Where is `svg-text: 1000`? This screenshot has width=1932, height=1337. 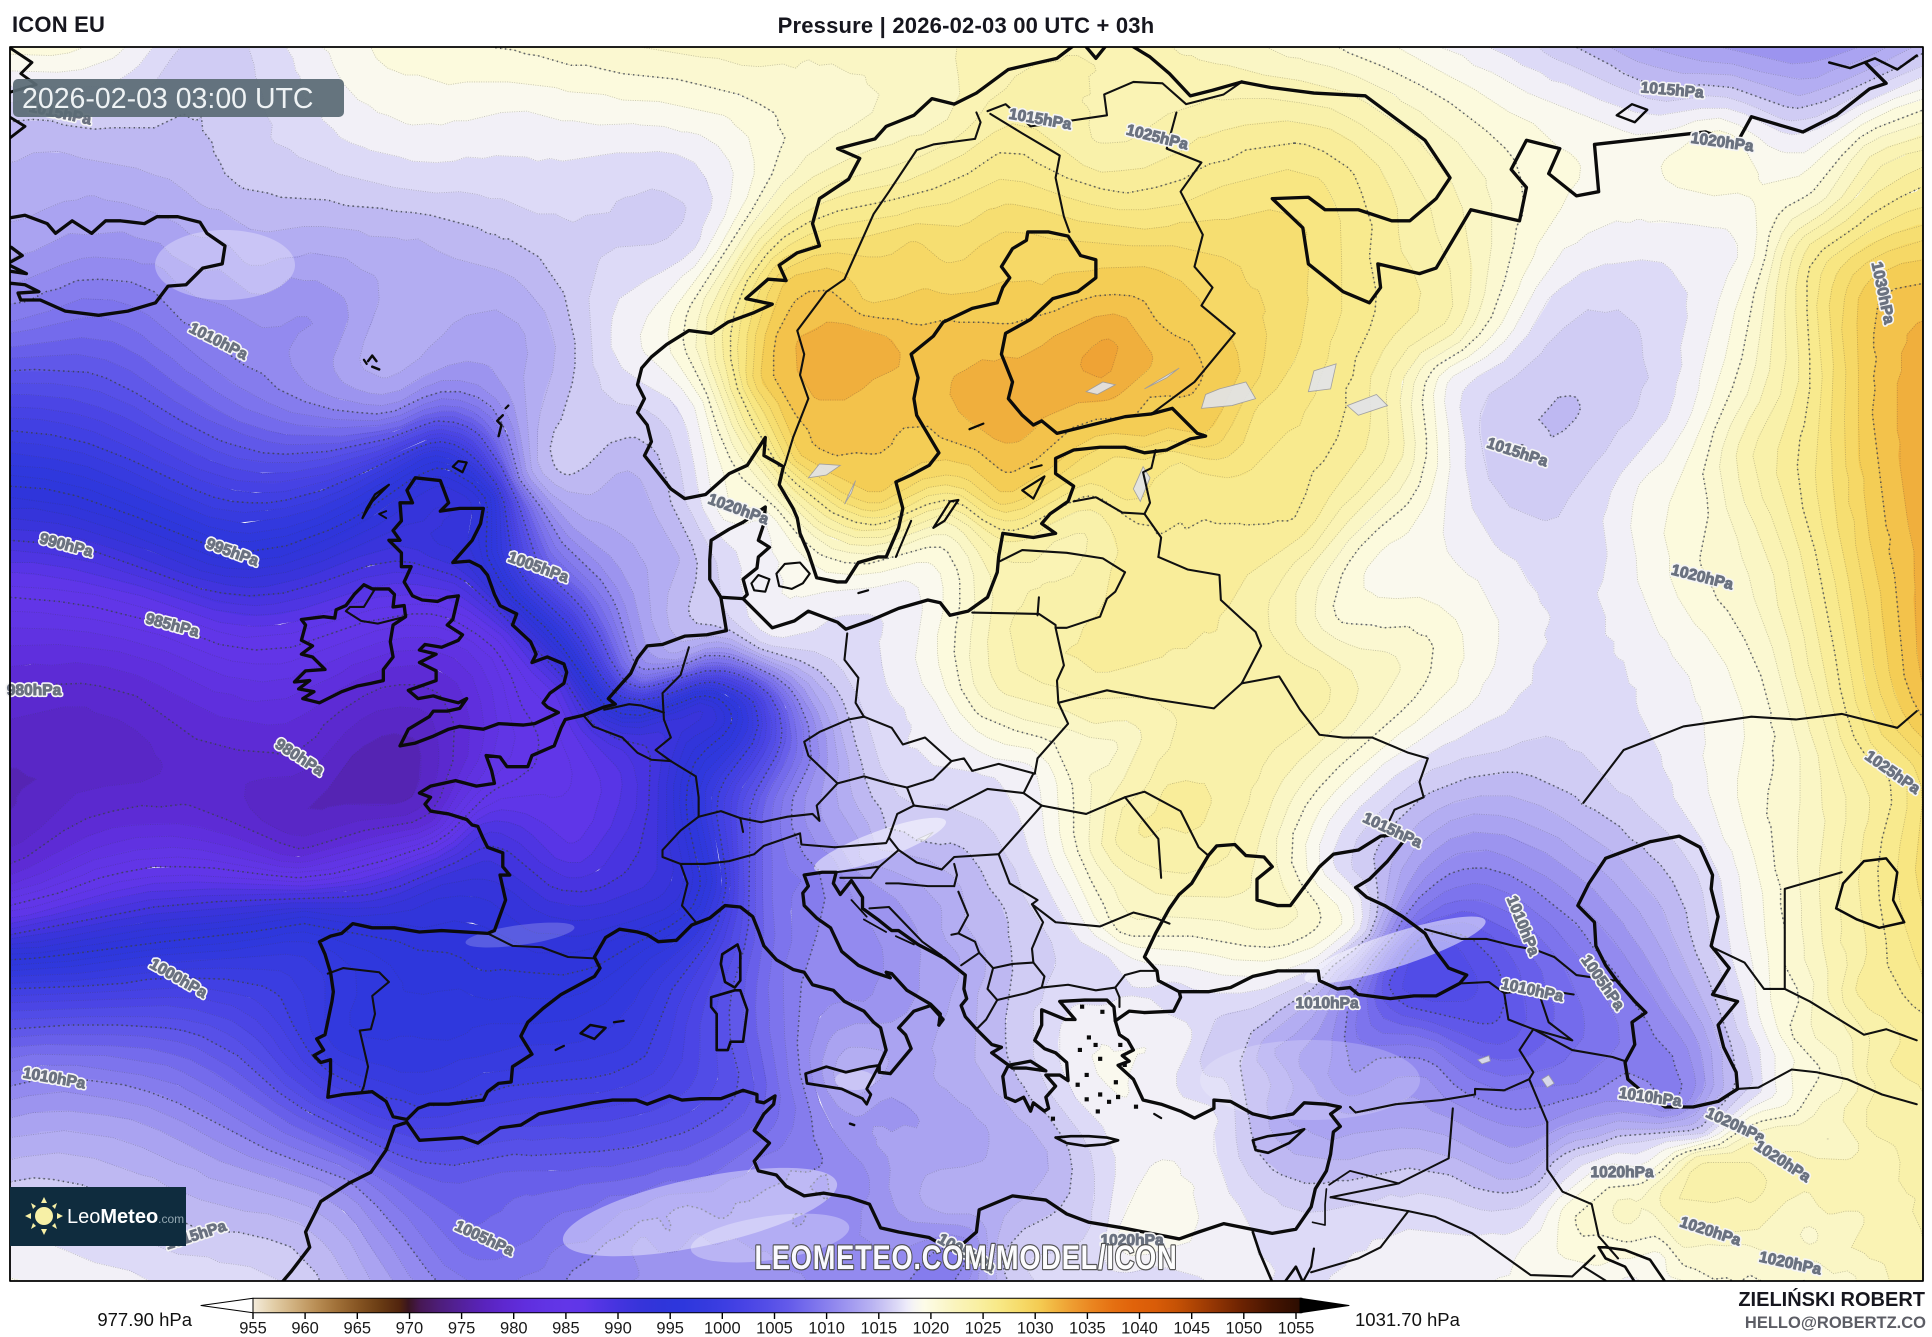
svg-text: 1000 is located at coordinates (722, 1328).